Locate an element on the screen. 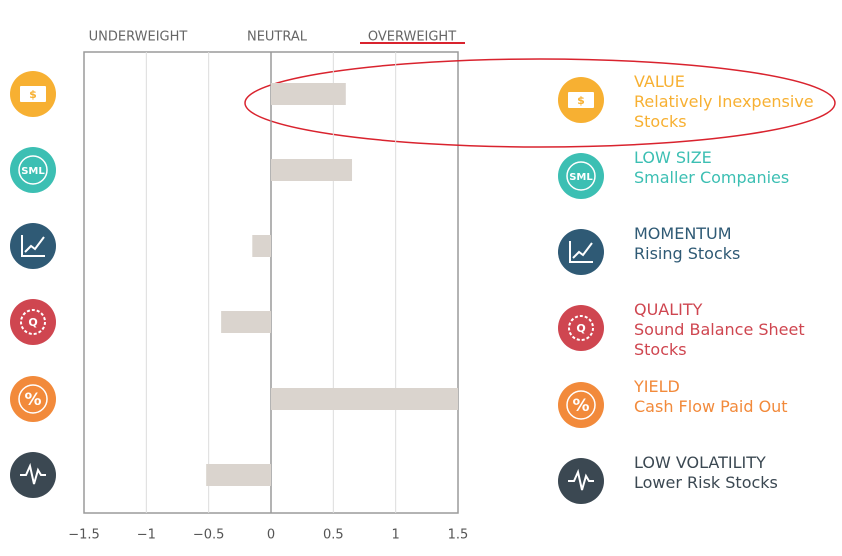  x-tick-label: 1 is located at coordinates (396, 535).